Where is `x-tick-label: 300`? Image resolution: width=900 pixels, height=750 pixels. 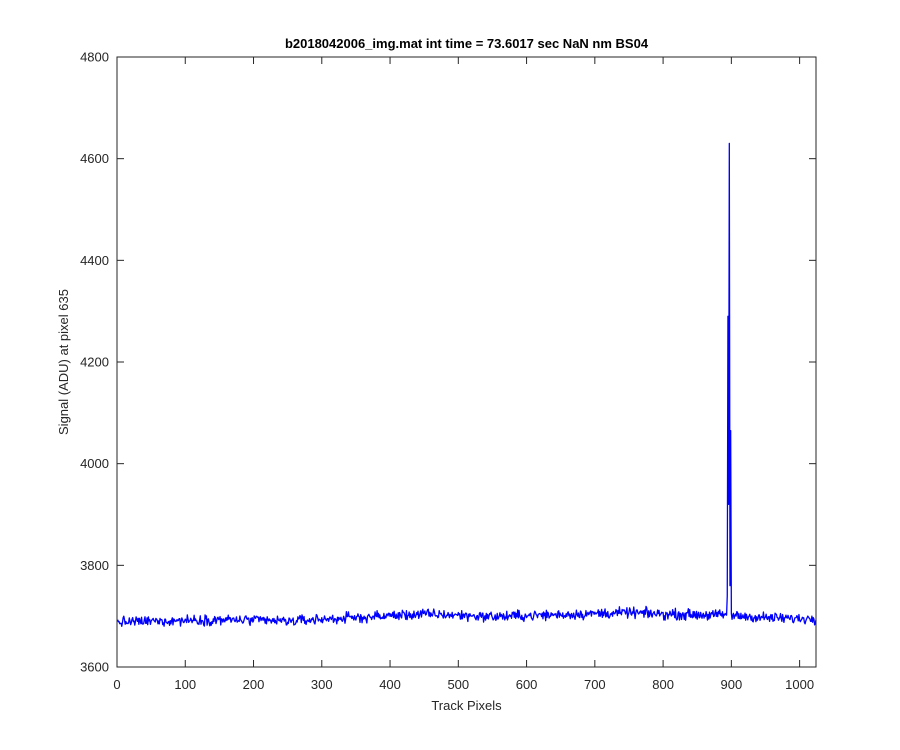 x-tick-label: 300 is located at coordinates (322, 684).